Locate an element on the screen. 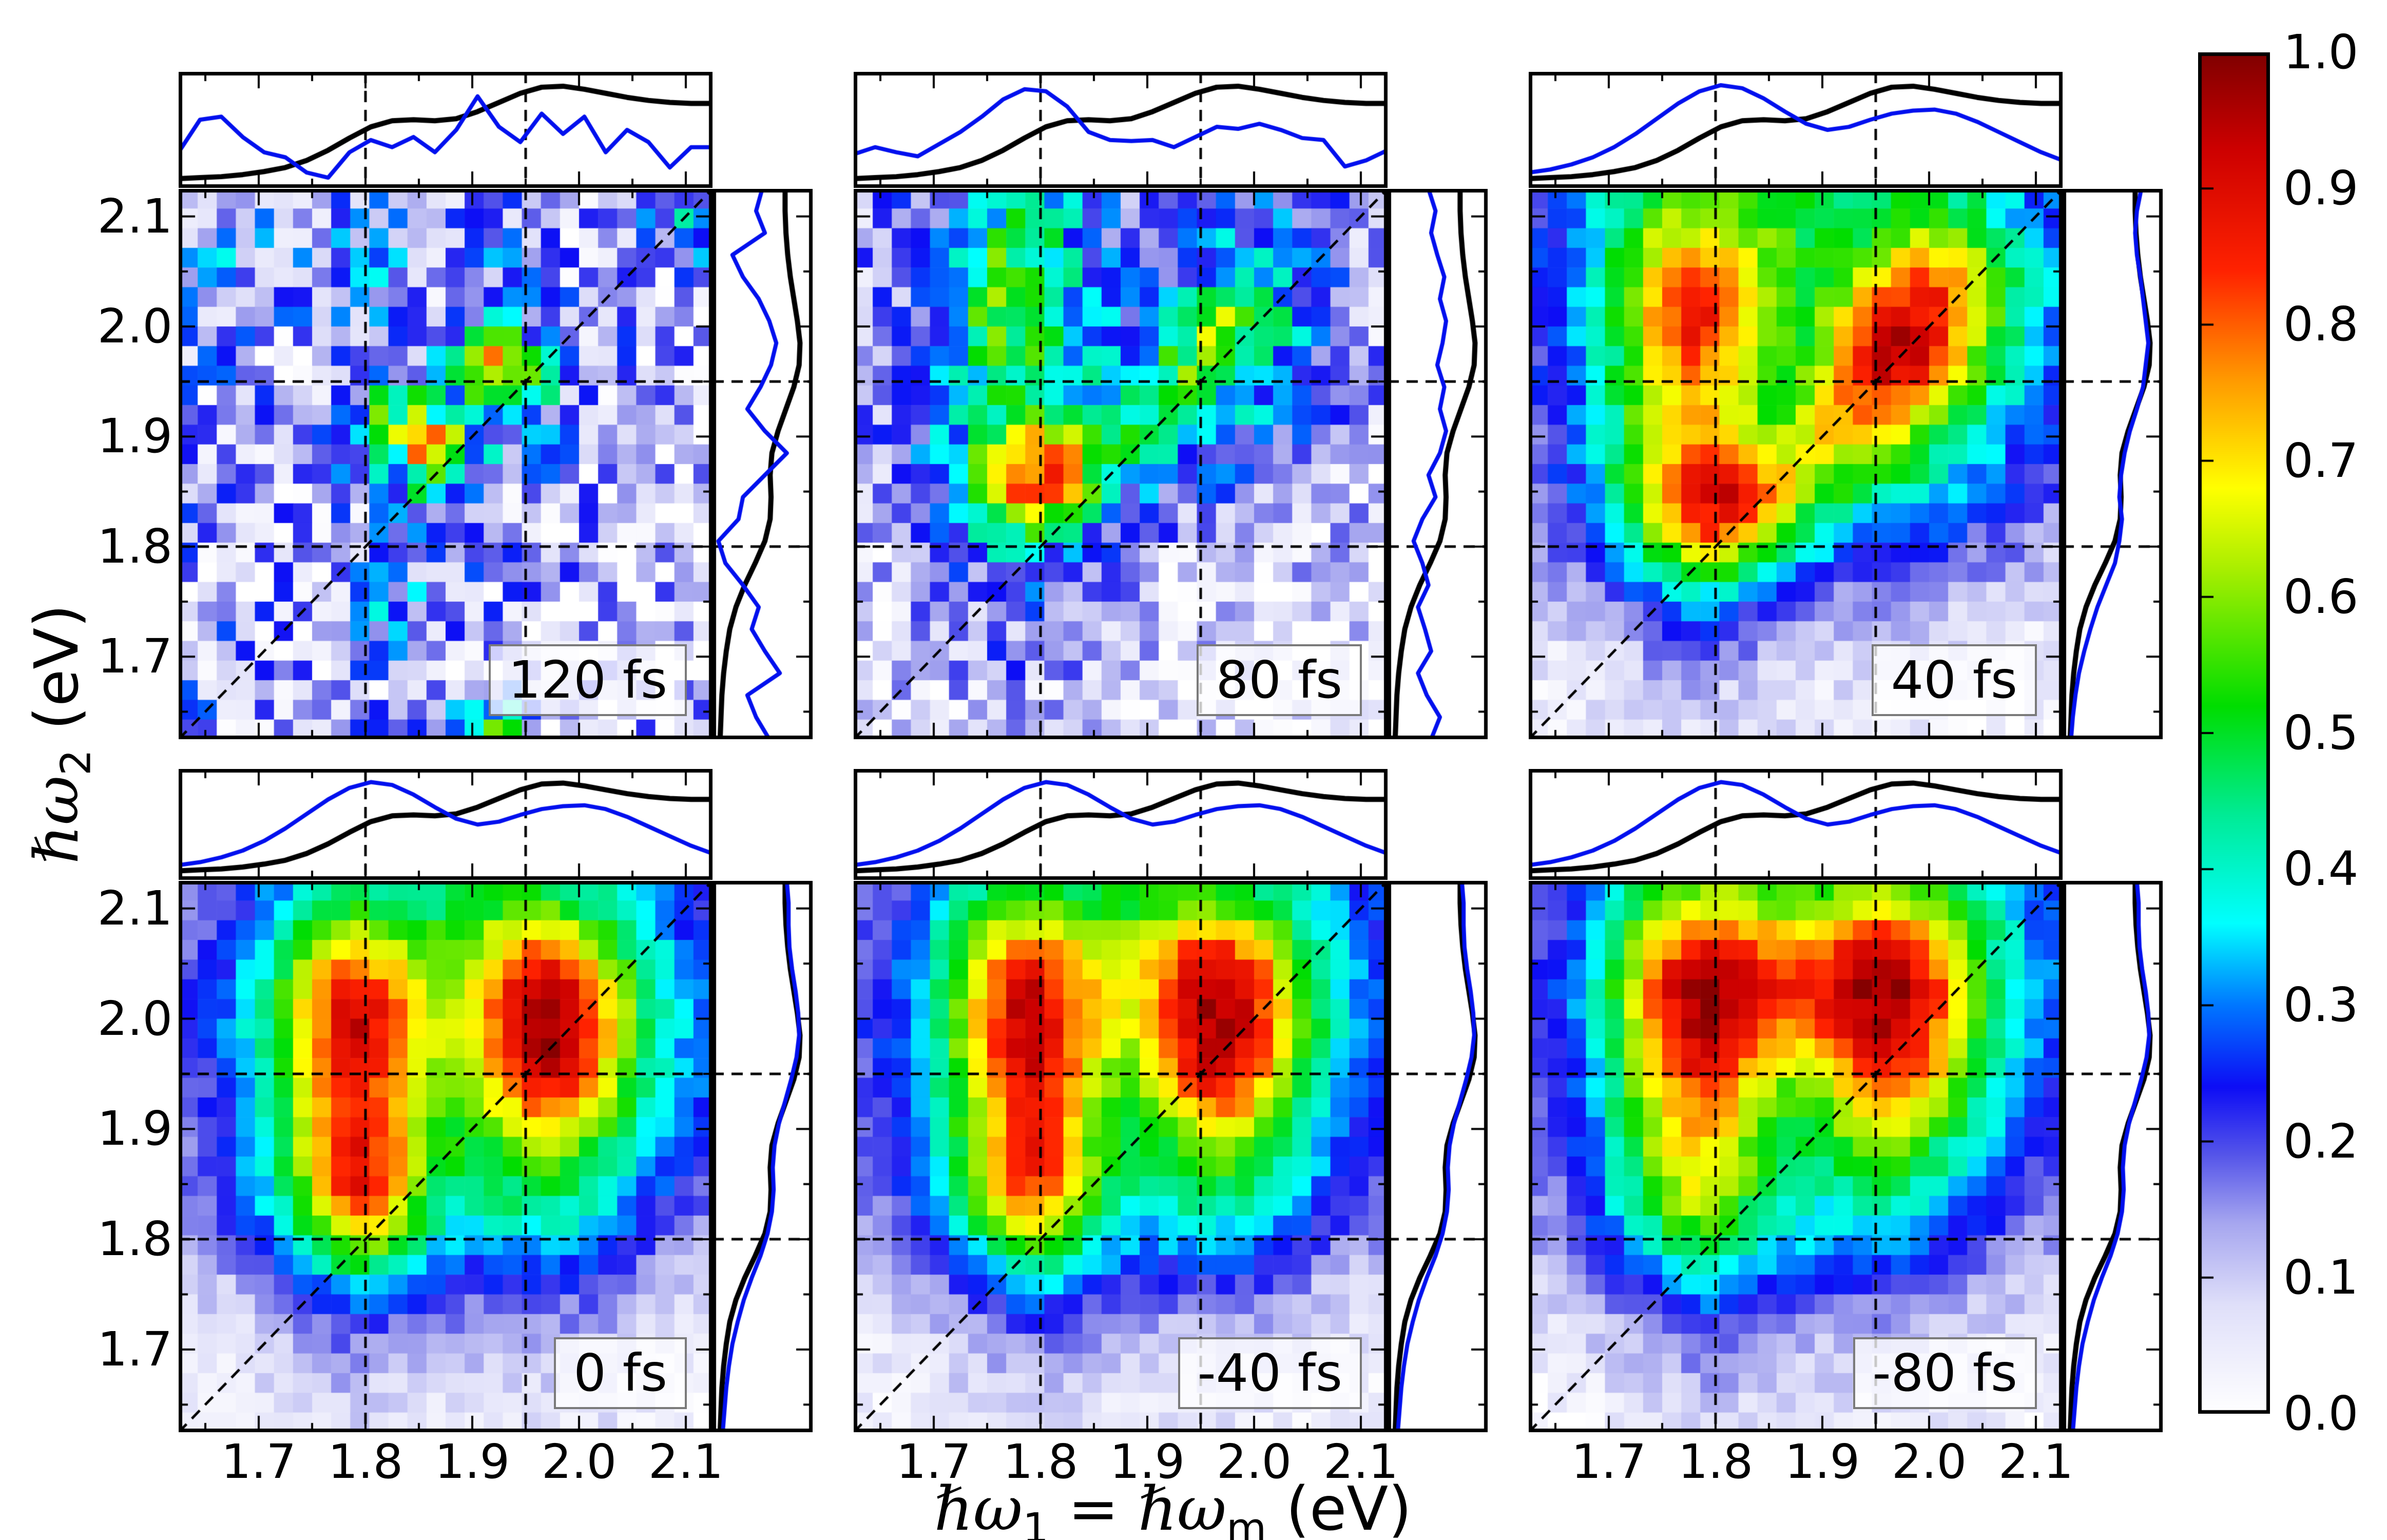 Image resolution: width=2387 pixels, height=1540 pixels. top-marginal-80-fs is located at coordinates (1121, 130).